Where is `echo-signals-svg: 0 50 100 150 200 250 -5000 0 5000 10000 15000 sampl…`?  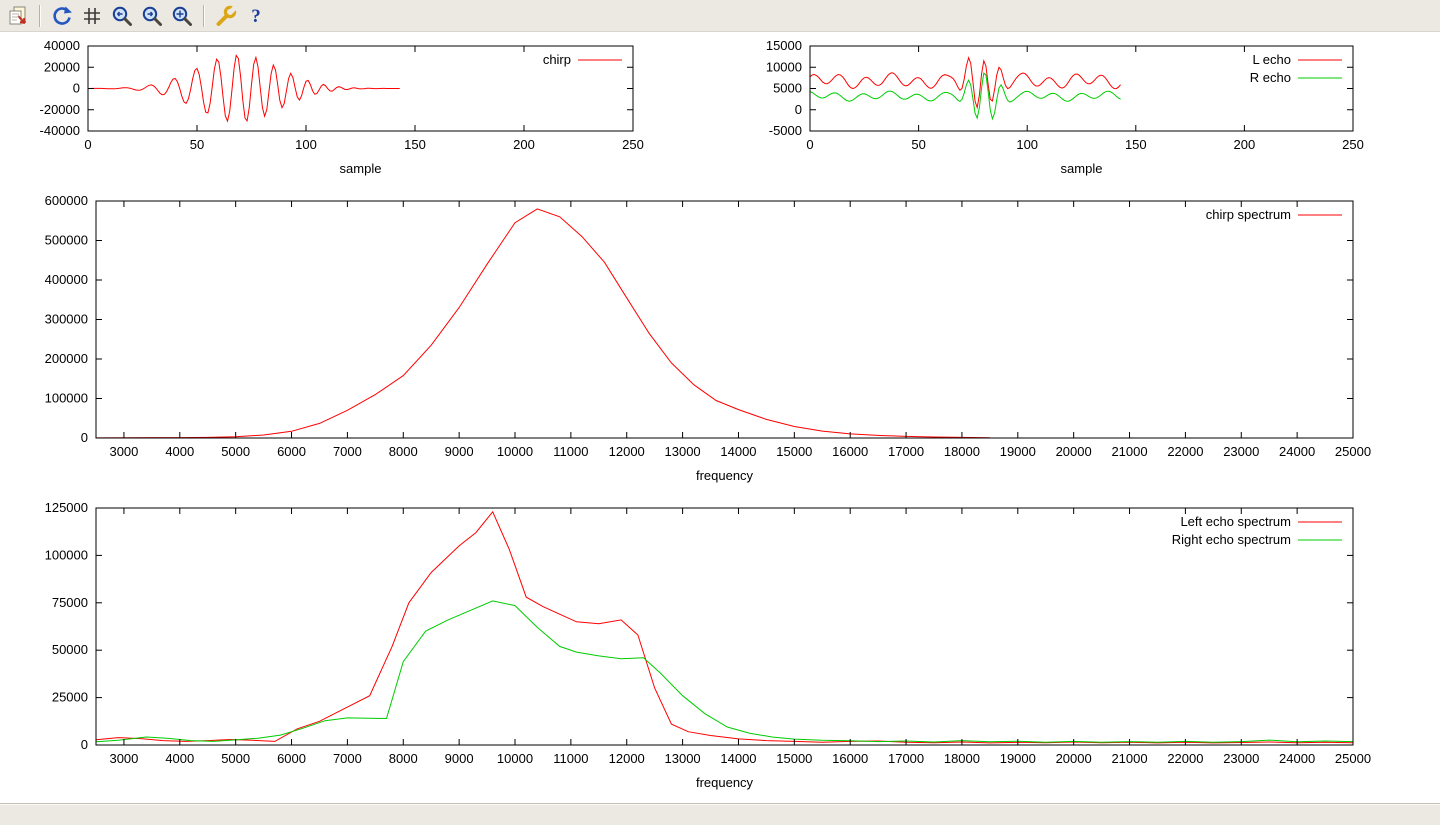
echo-signals-svg: 0 50 100 150 200 250 -5000 0 5000 10000 15000 sampl… is located at coordinates (1065, 107).